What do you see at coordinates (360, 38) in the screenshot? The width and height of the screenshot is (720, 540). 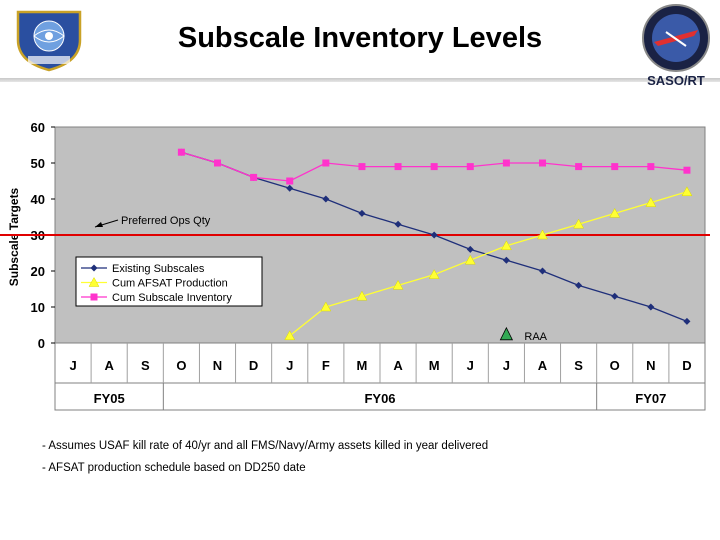 I see `page-title: Subscale Inventory Levels` at bounding box center [360, 38].